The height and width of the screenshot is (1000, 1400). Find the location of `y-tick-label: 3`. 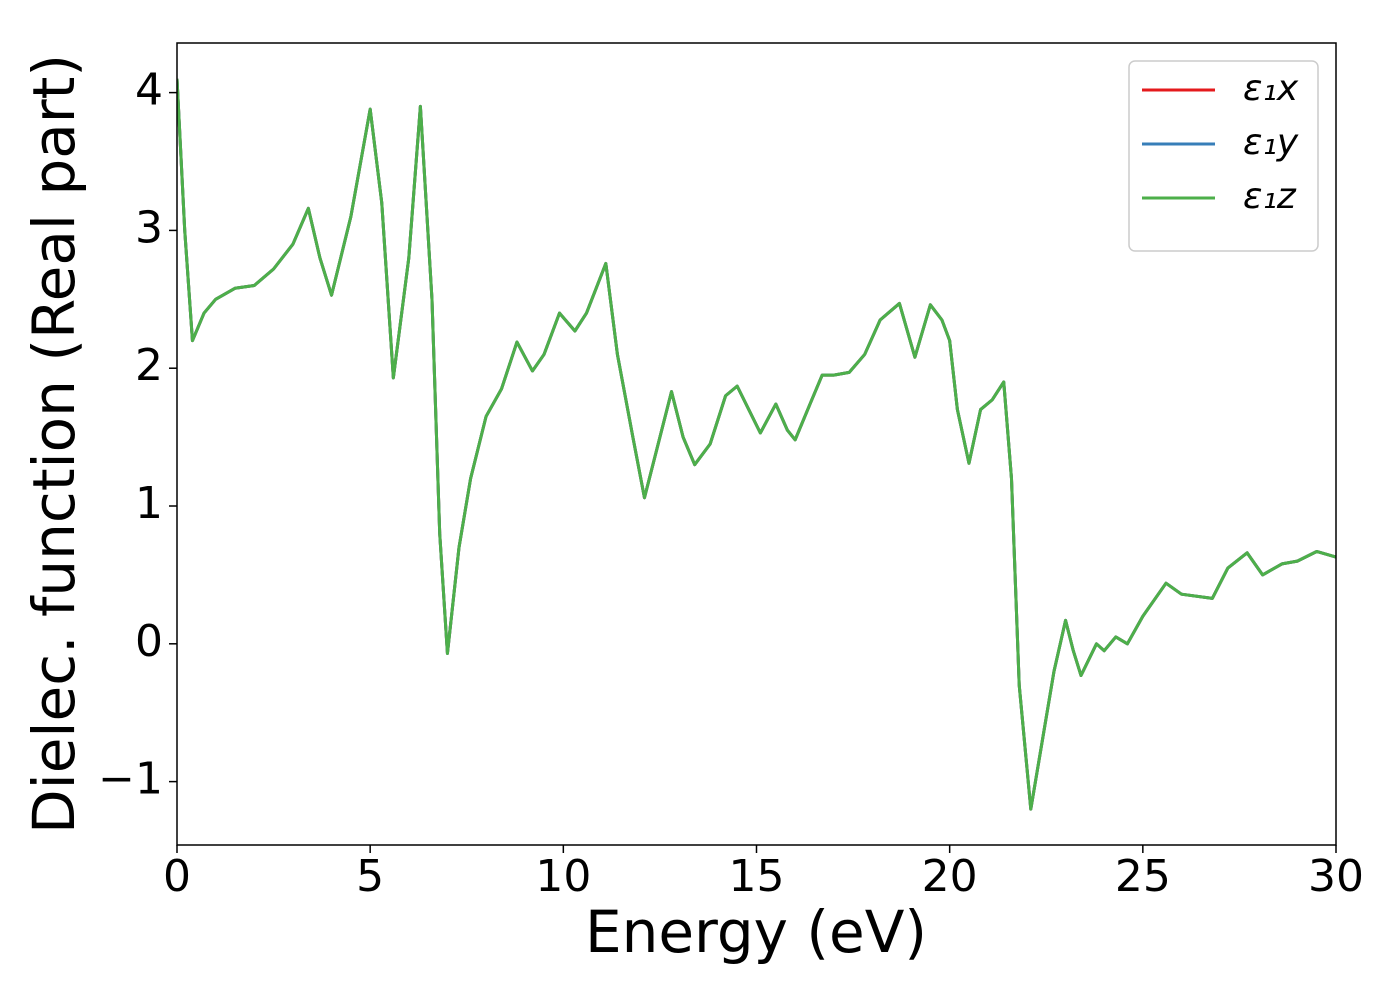

y-tick-label: 3 is located at coordinates (149, 227).